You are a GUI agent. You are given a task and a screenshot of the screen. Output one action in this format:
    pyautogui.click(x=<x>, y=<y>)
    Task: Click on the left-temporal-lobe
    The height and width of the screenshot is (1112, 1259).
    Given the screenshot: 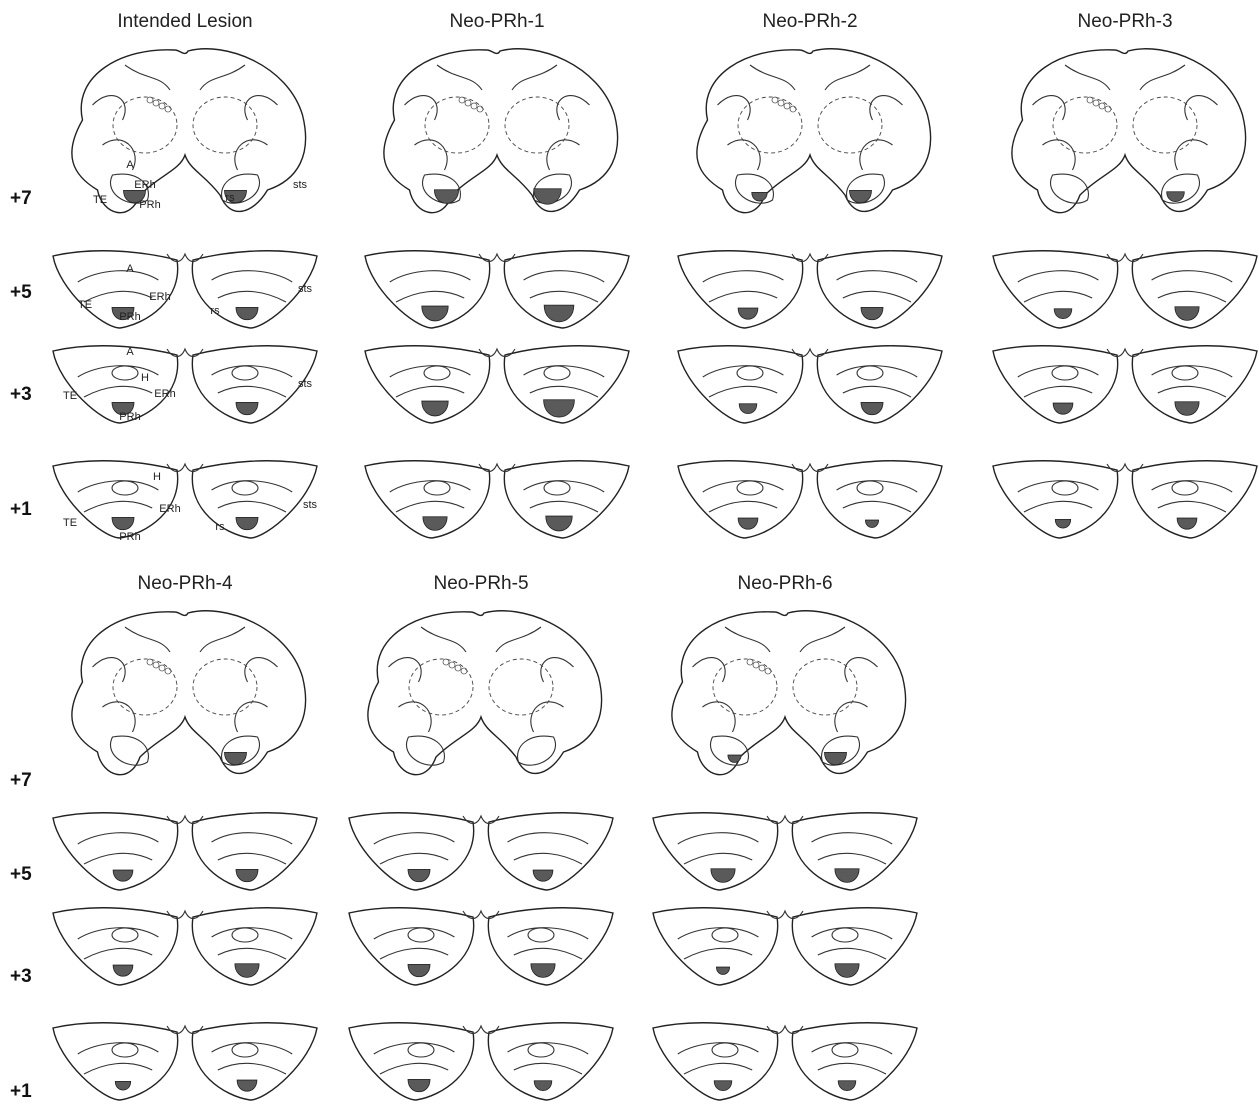 What is the action you would take?
    pyautogui.click(x=442, y=188)
    